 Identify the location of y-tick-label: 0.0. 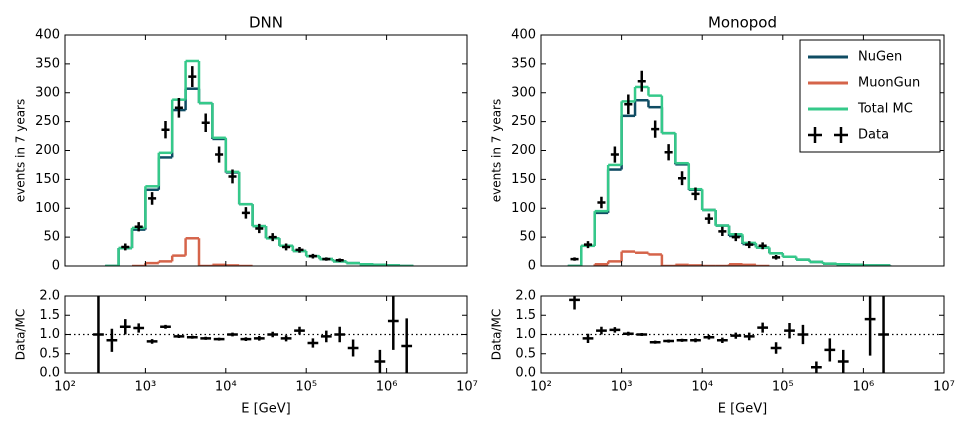
(49, 373).